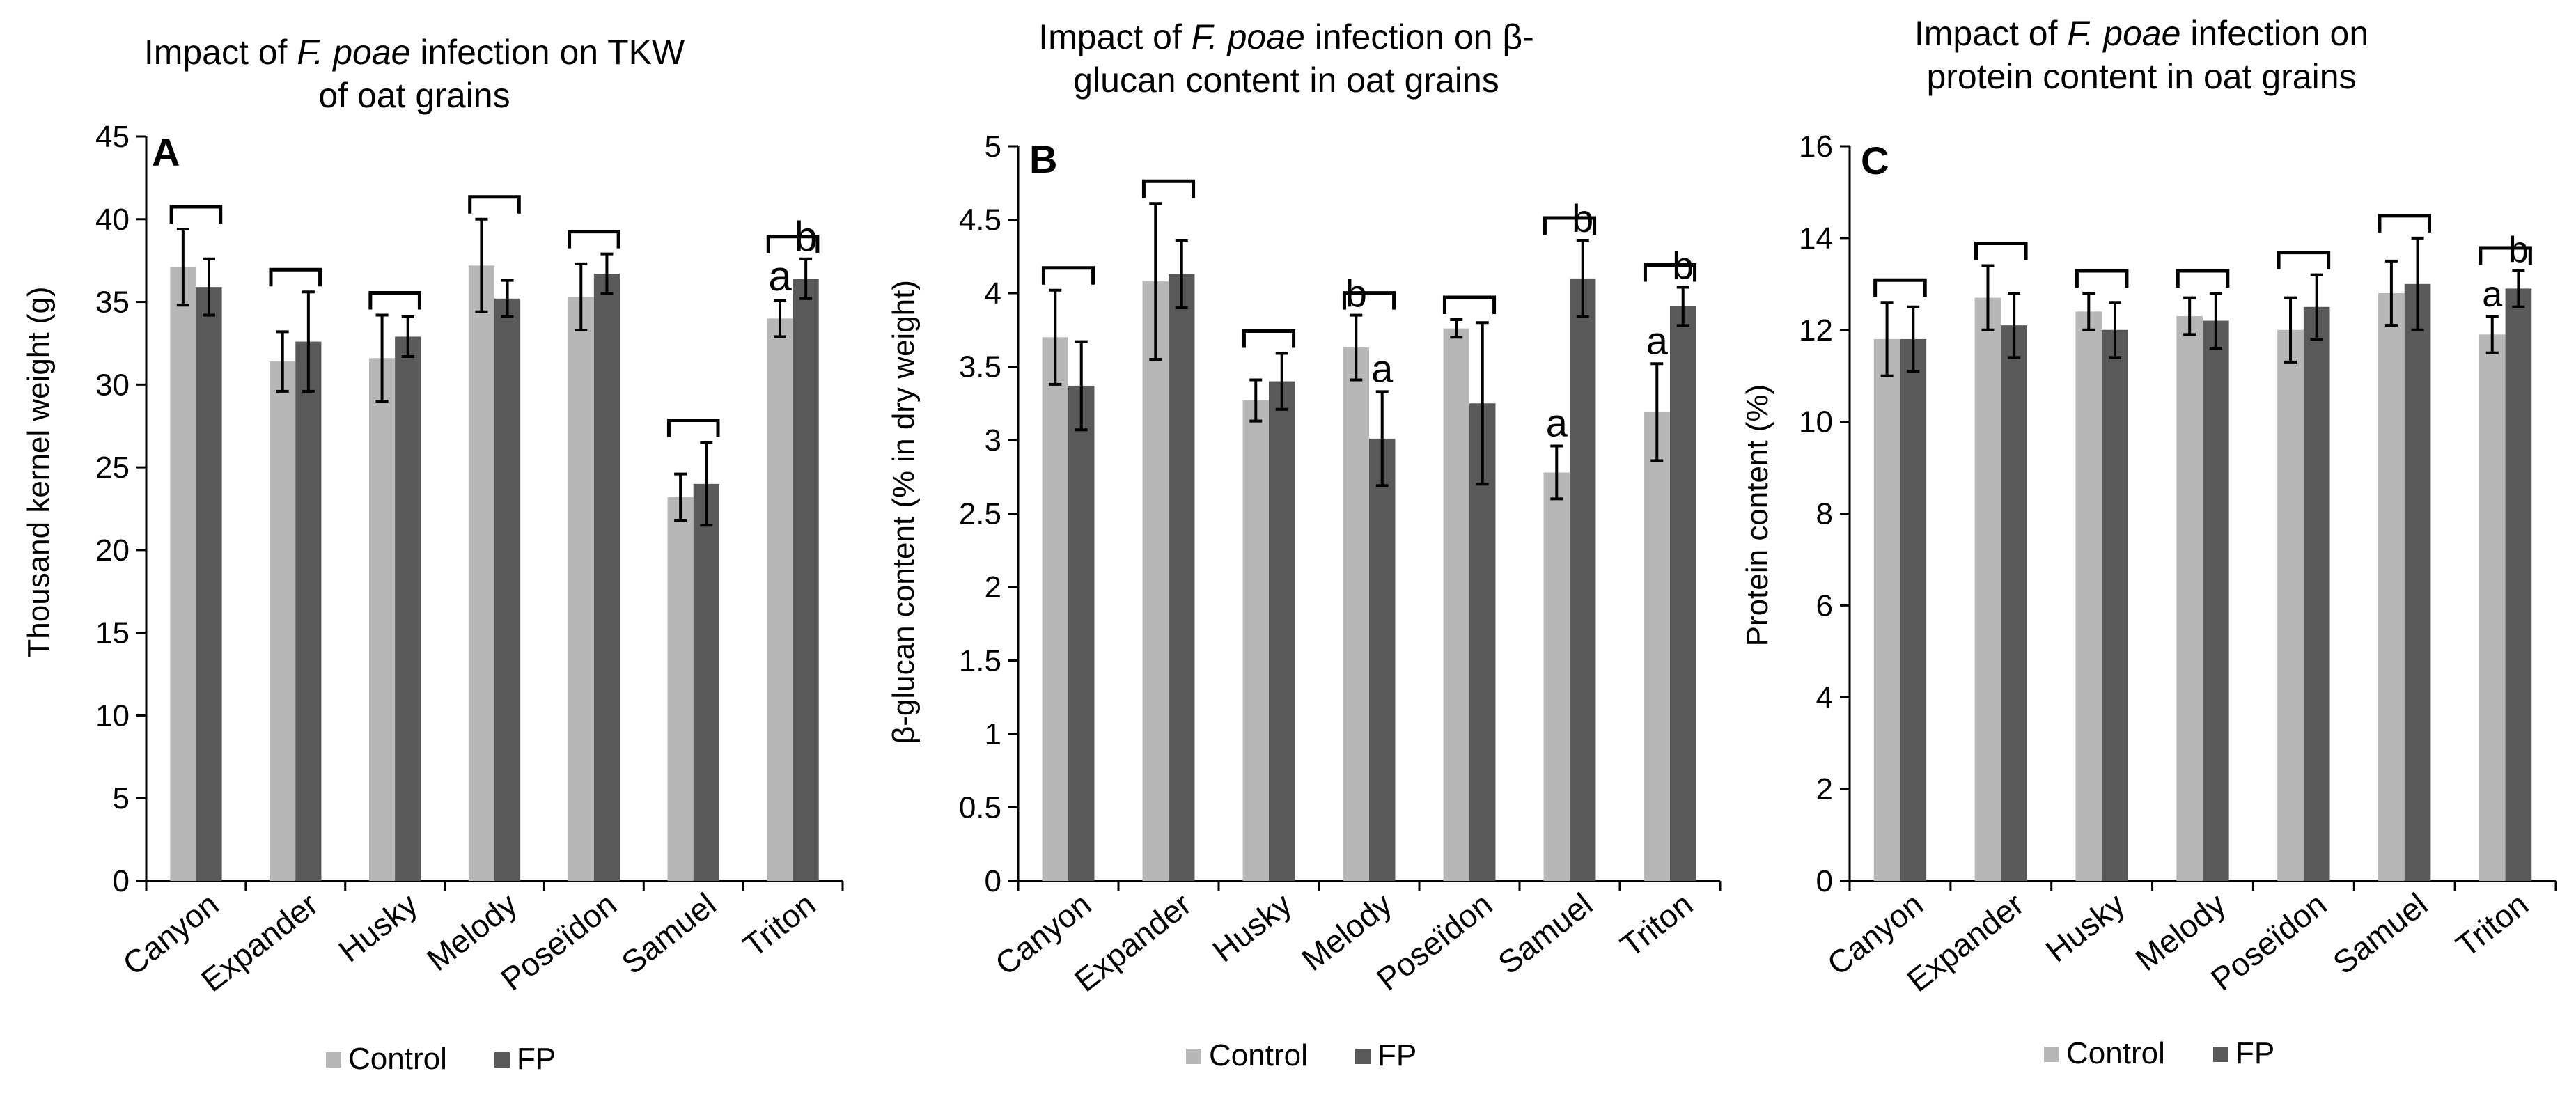 This screenshot has height=1094, width=2576. What do you see at coordinates (548, 52) in the screenshot?
I see `panel-a-title-post: infection on TKW` at bounding box center [548, 52].